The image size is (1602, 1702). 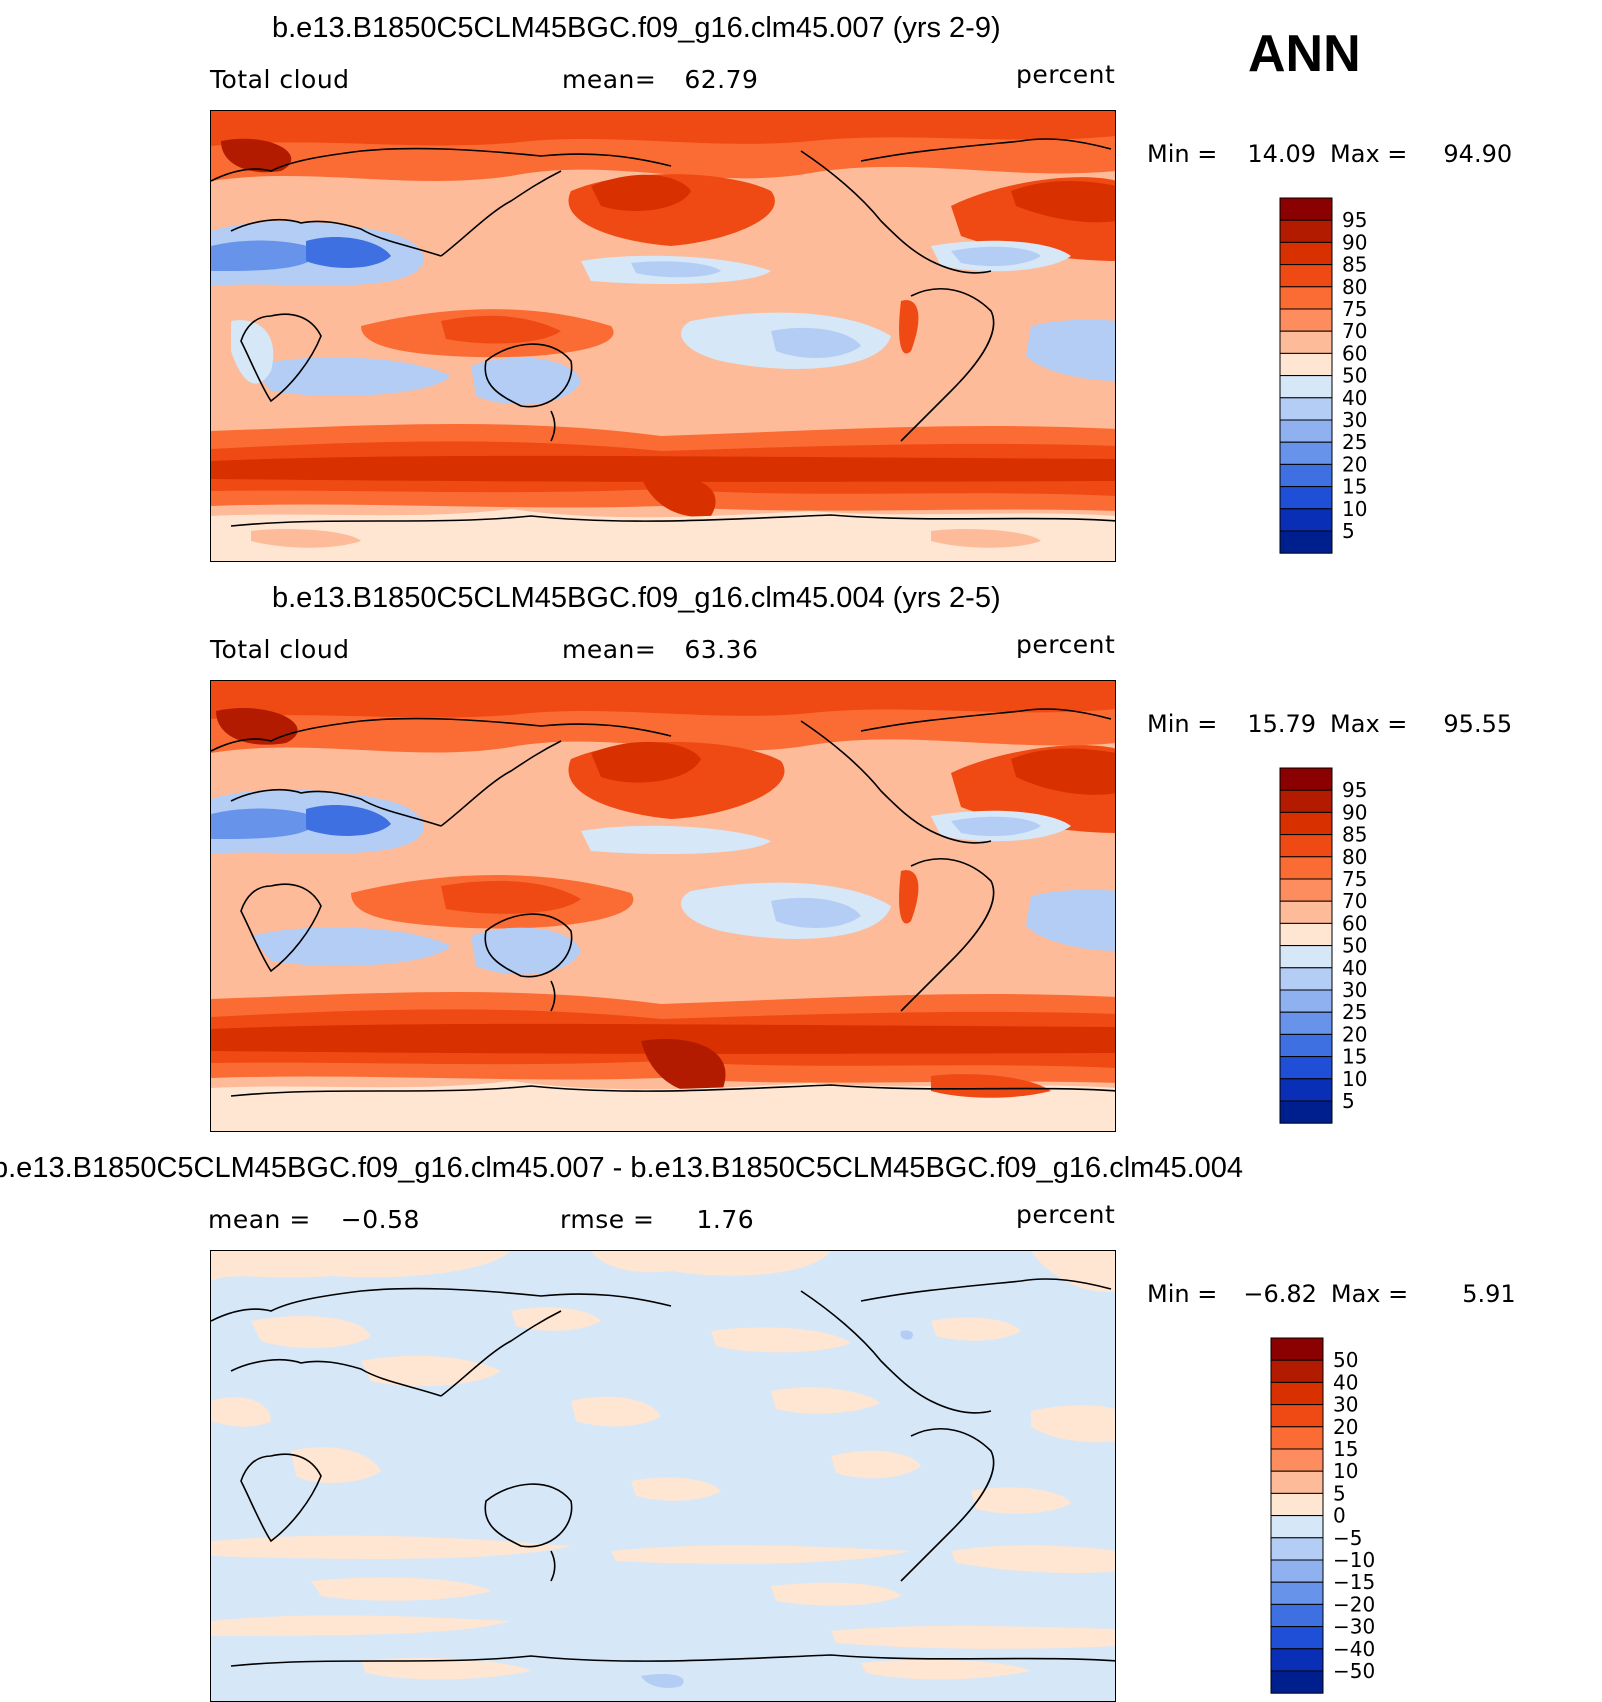 What do you see at coordinates (725, 1219) in the screenshot?
I see `panel-3-rmse-value: 1.76` at bounding box center [725, 1219].